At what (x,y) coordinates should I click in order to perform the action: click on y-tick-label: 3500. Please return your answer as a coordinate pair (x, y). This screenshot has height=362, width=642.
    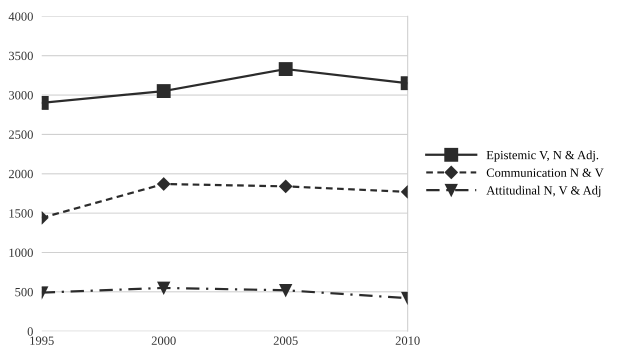
    Looking at the image, I should click on (20, 56).